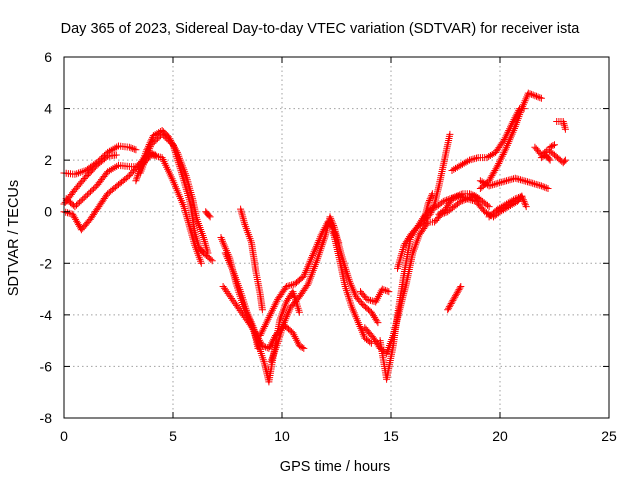 The image size is (640, 480). What do you see at coordinates (335, 467) in the screenshot?
I see `x-axis-label: GPS time / hours` at bounding box center [335, 467].